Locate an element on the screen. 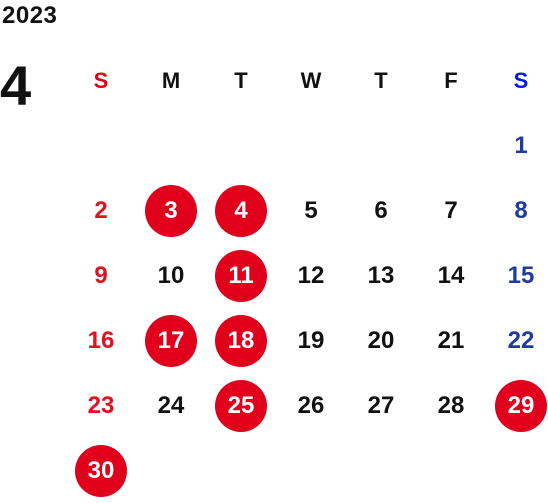  day-number: 8 is located at coordinates (521, 210).